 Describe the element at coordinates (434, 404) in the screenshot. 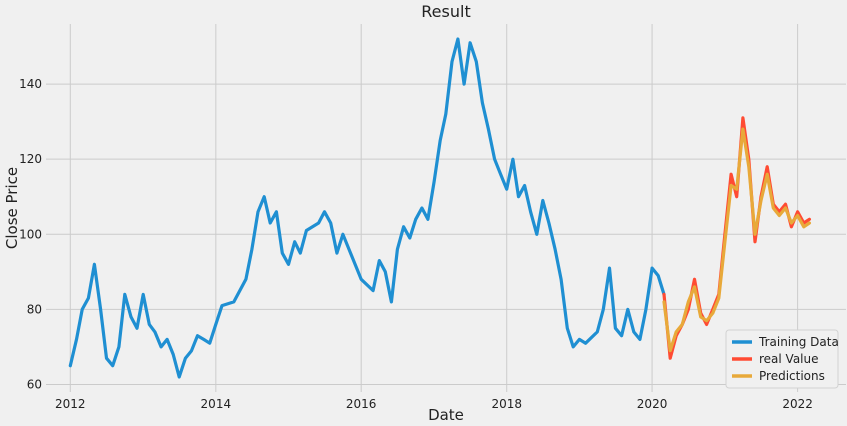

I see `x-axis: 2012 2014 2016 2018 2020 2022` at that location.